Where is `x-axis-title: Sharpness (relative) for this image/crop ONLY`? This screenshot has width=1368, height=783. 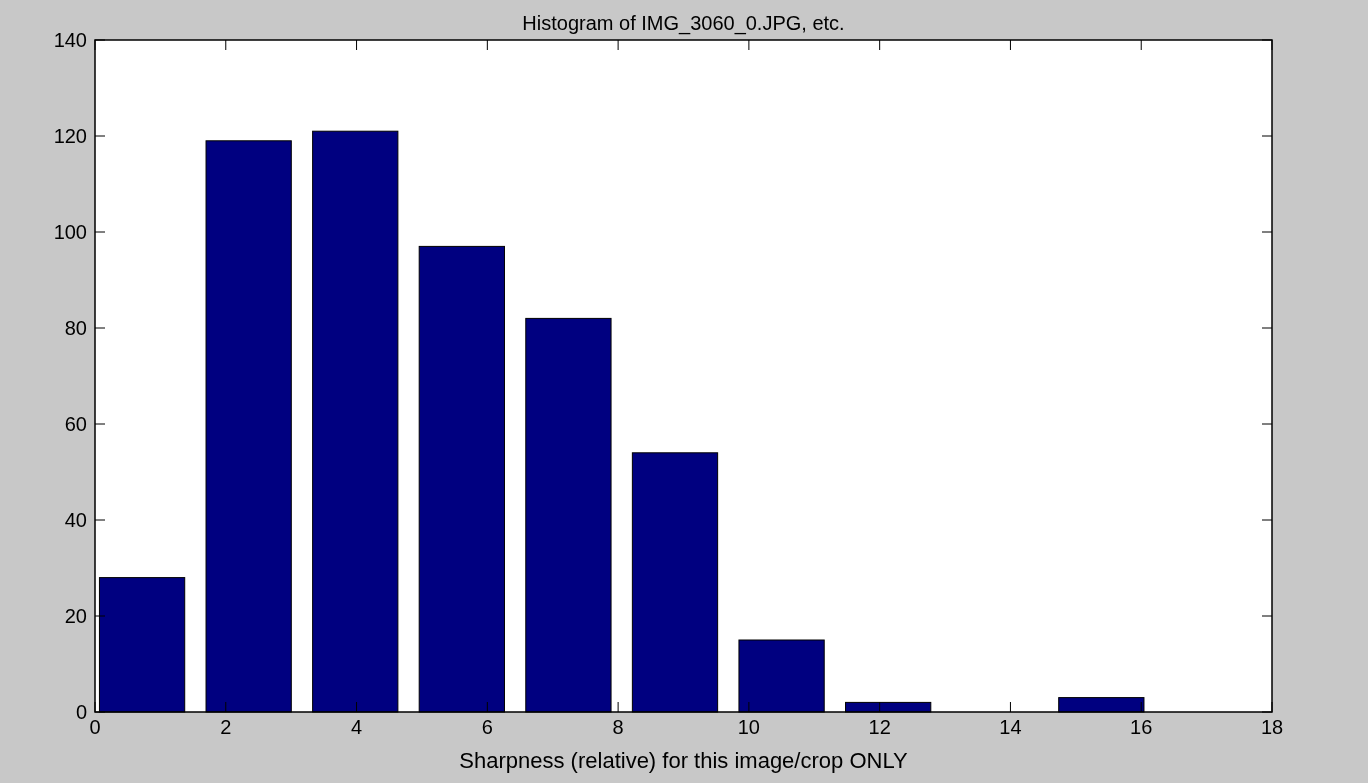 x-axis-title: Sharpness (relative) for this image/crop ONLY is located at coordinates (683, 760).